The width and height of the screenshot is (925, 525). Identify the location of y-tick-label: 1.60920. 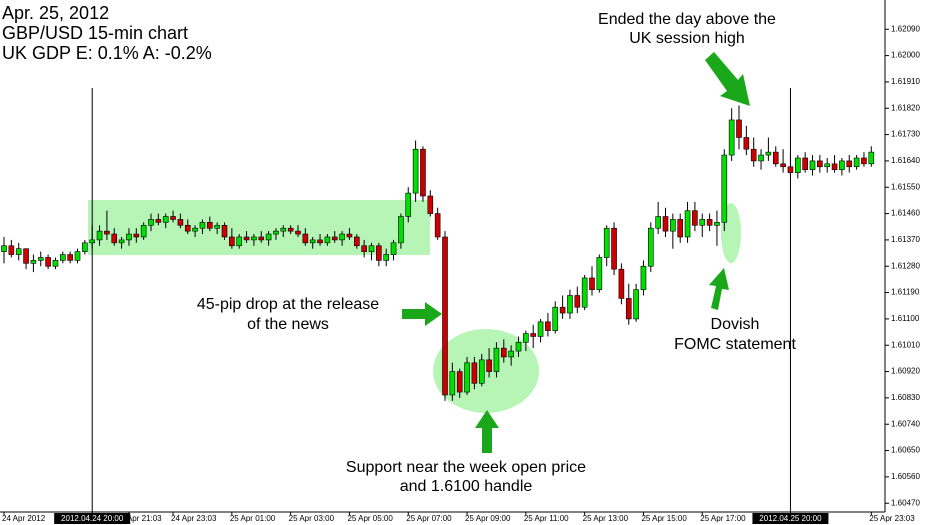
(905, 371).